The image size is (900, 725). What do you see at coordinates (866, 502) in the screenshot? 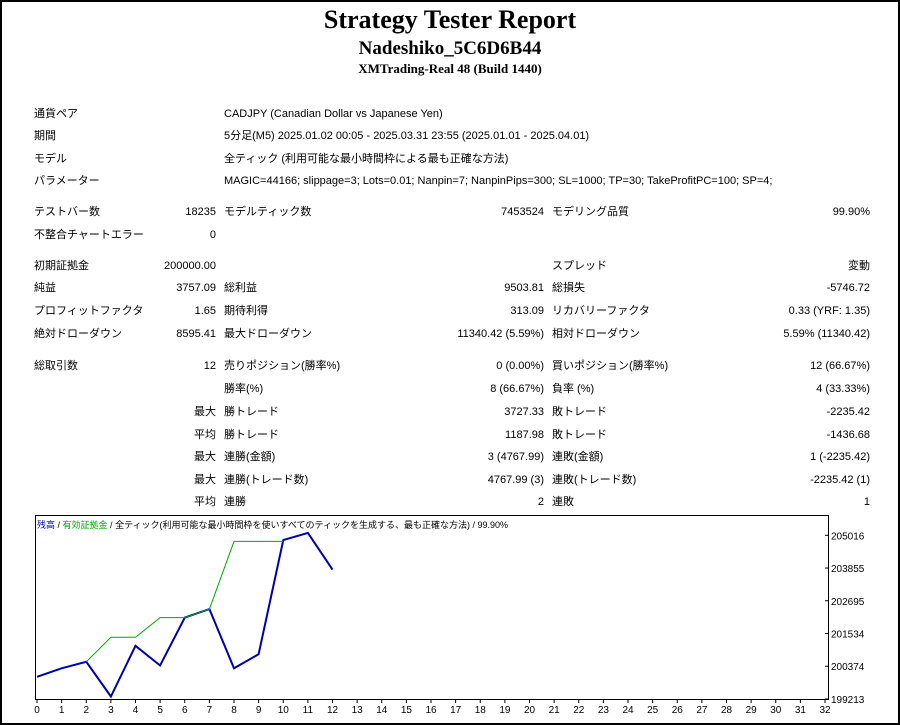
I see `avg-consec-losses-value: 1` at bounding box center [866, 502].